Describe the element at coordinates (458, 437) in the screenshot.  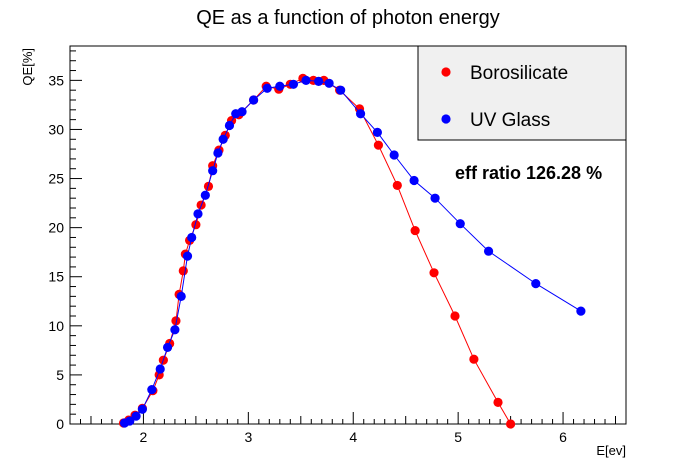
I see `x-tick-label: 5` at that location.